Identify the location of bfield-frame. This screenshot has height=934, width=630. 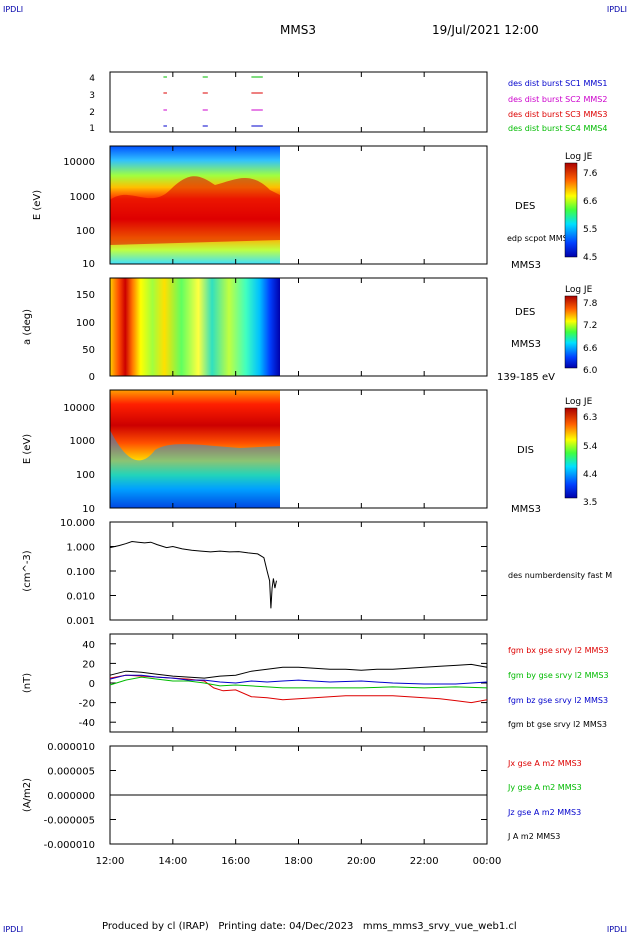
(298, 683).